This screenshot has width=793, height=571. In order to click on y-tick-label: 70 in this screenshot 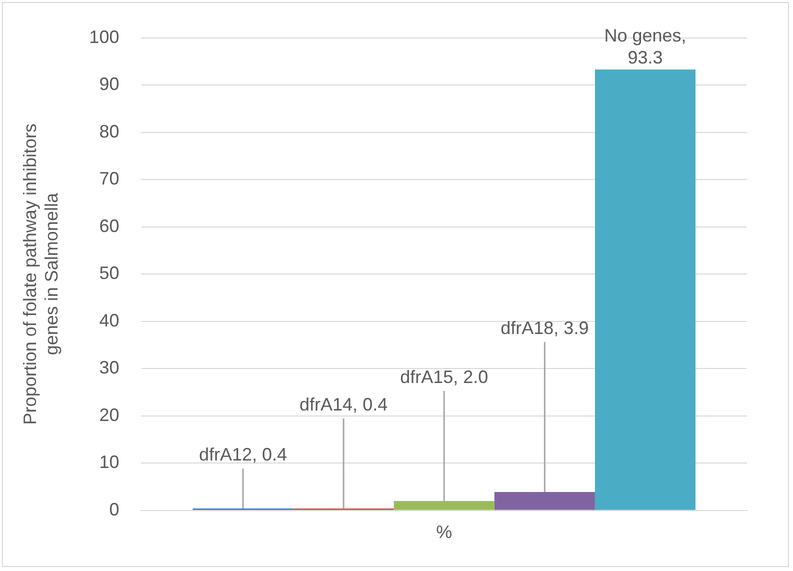, I will do `click(109, 178)`.